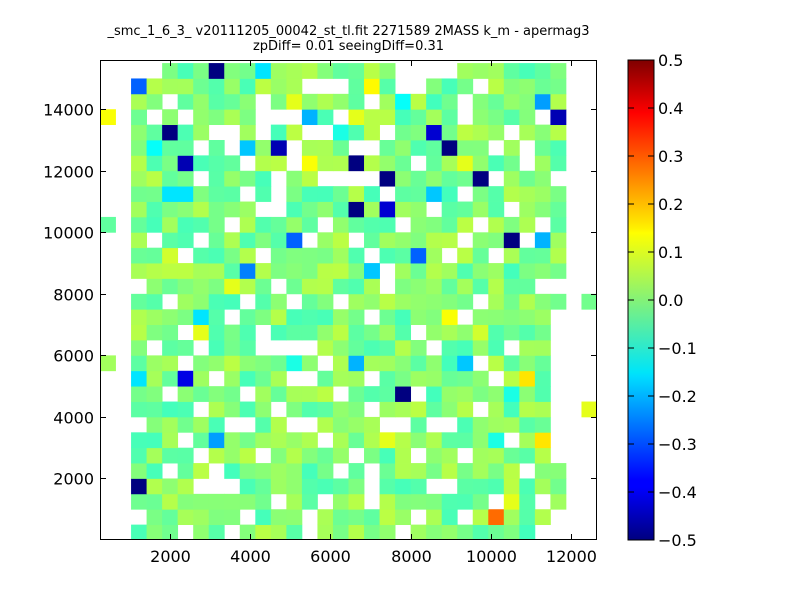 This screenshot has width=800, height=600. Describe the element at coordinates (73, 418) in the screenshot. I see `y-tick-label: 4000` at that location.